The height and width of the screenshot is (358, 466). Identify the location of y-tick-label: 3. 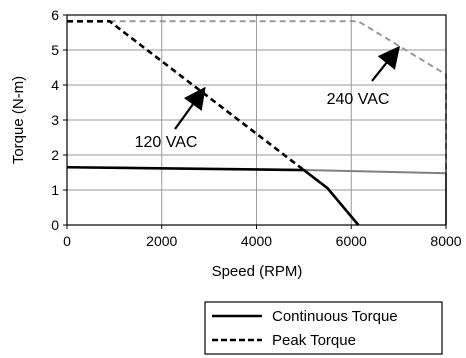
(55, 120).